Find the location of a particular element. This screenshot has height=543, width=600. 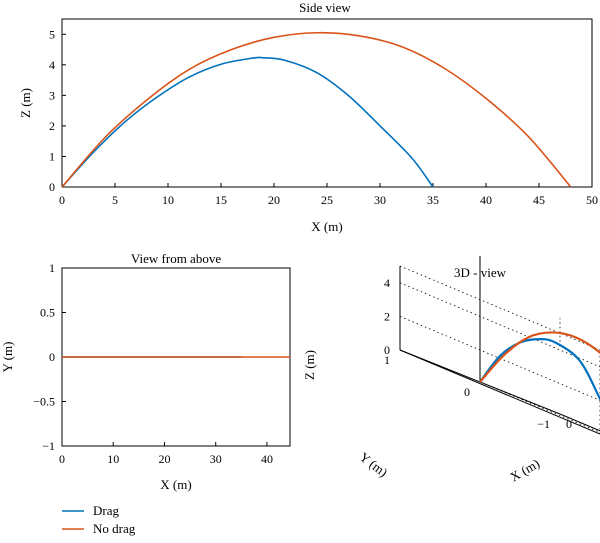

top-view-ytick-label: 0 is located at coordinates (52, 357).